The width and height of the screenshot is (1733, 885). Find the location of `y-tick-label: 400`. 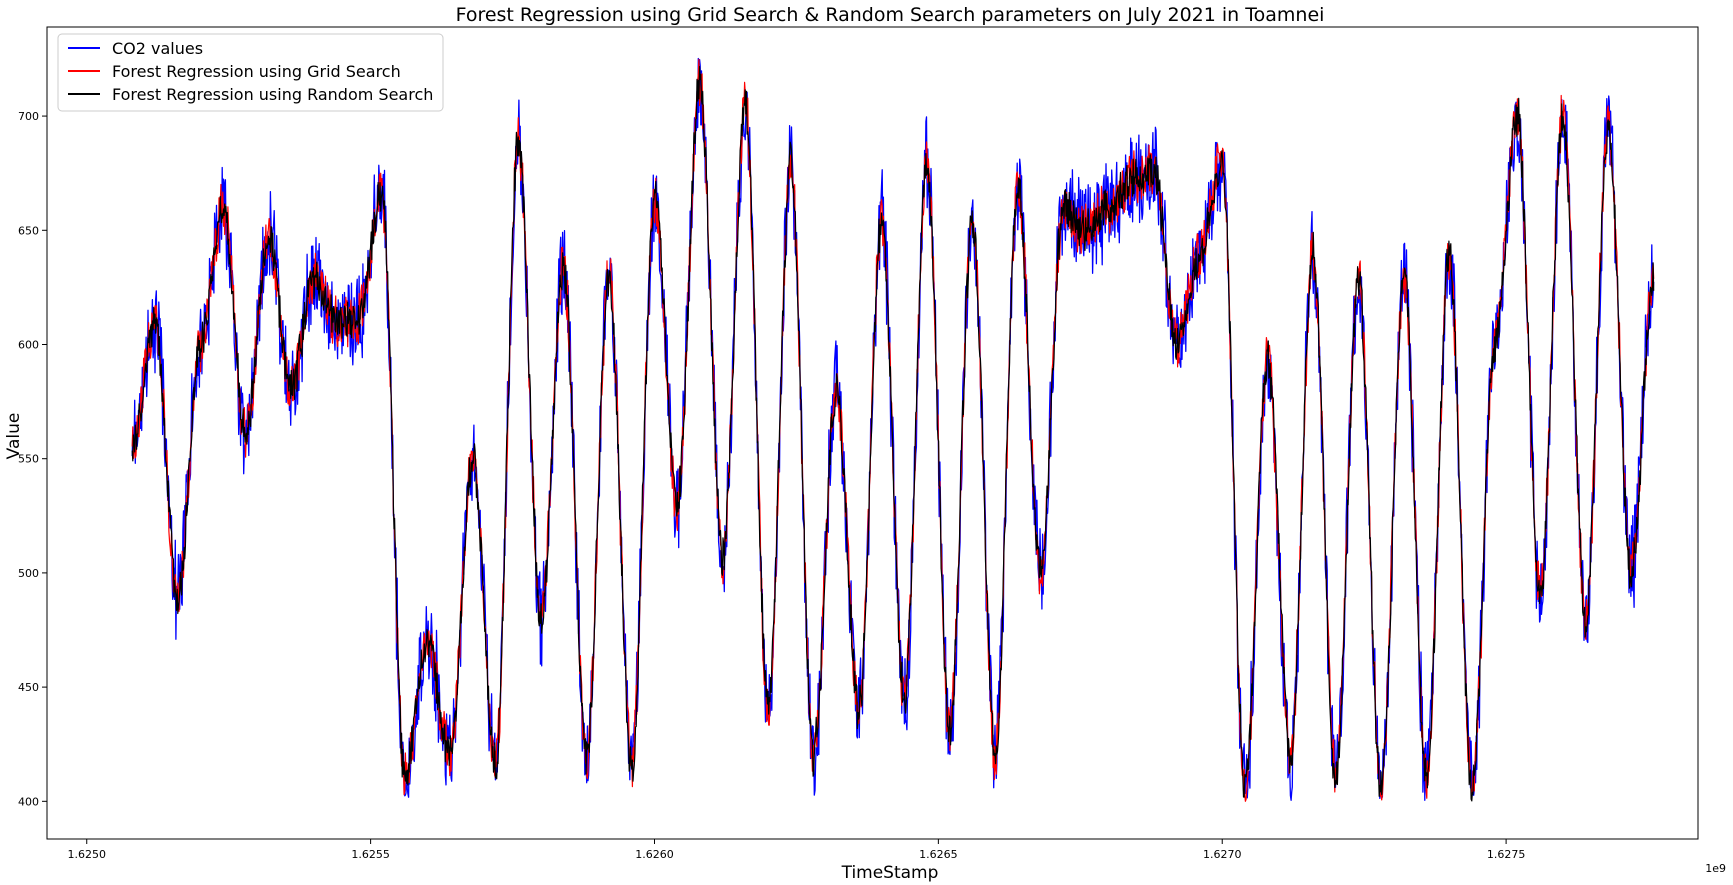

y-tick-label: 400 is located at coordinates (28, 801).